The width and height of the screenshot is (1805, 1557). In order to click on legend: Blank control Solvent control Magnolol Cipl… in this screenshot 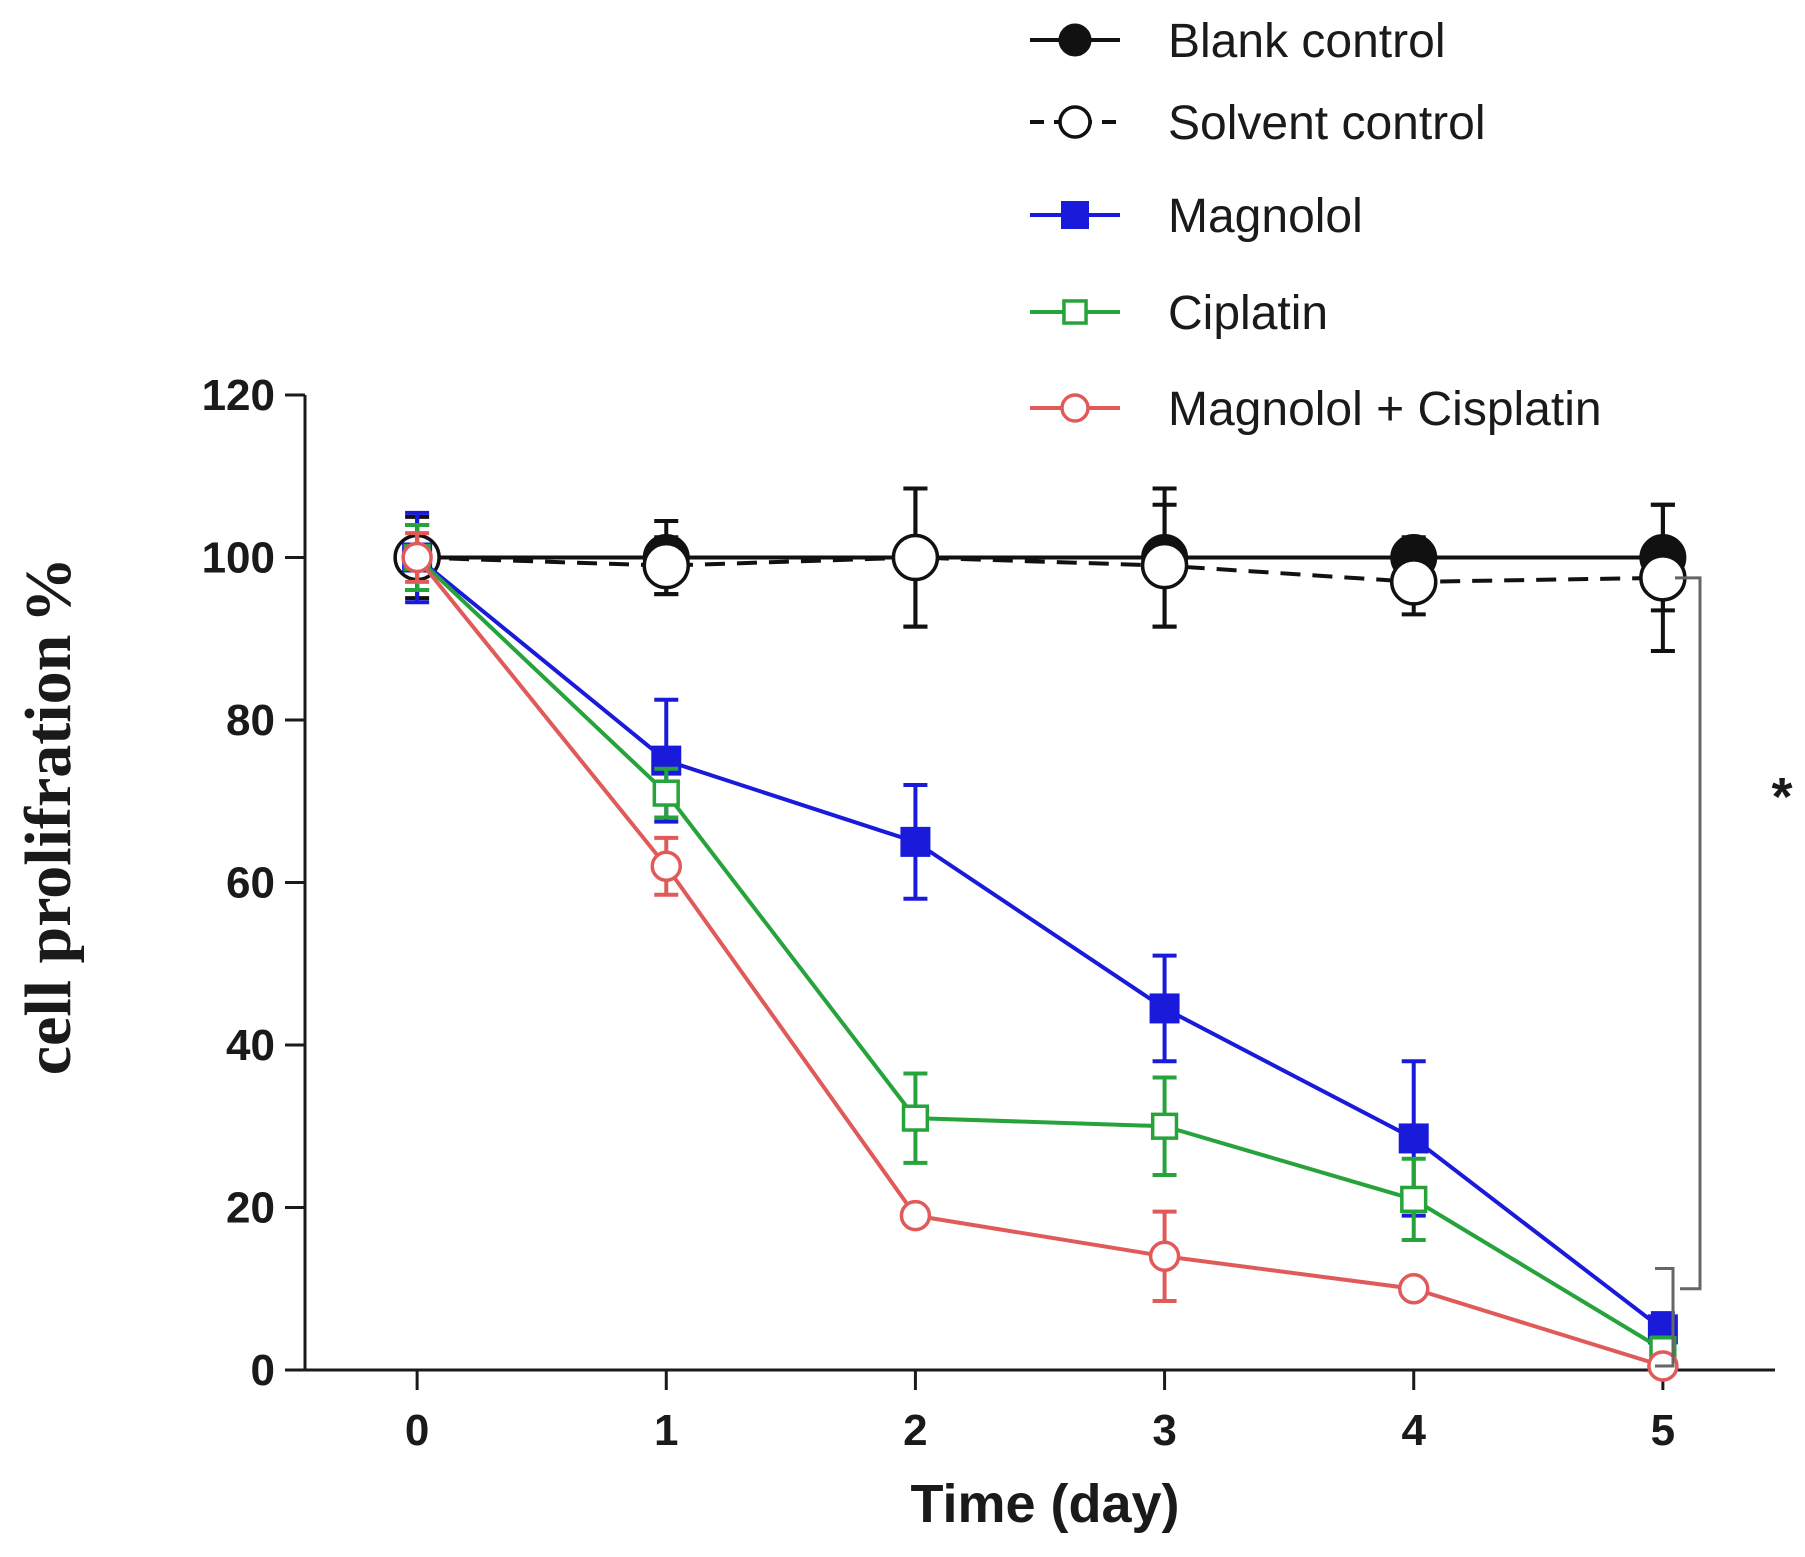, I will do `click(1316, 225)`.